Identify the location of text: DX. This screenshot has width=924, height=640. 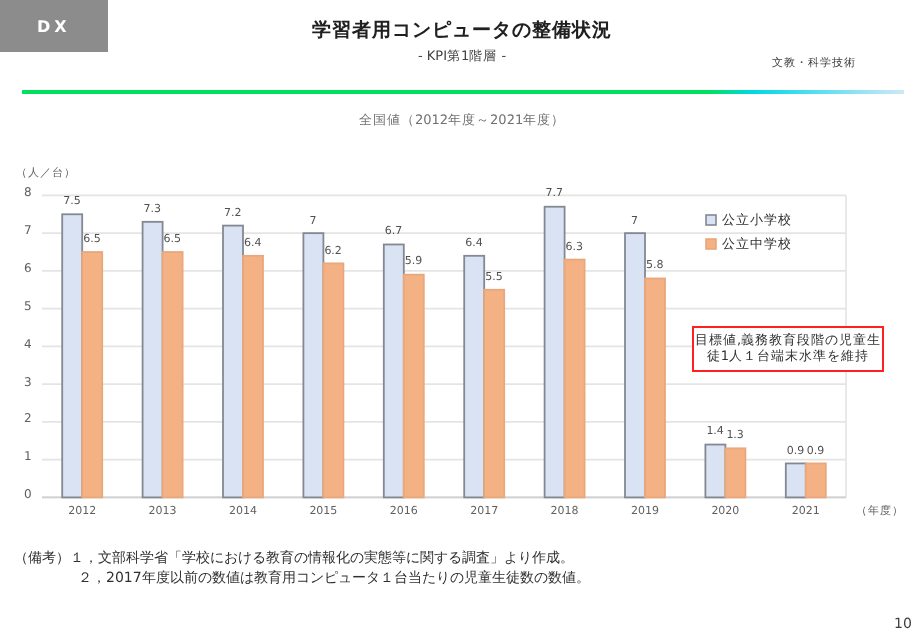
(54, 26).